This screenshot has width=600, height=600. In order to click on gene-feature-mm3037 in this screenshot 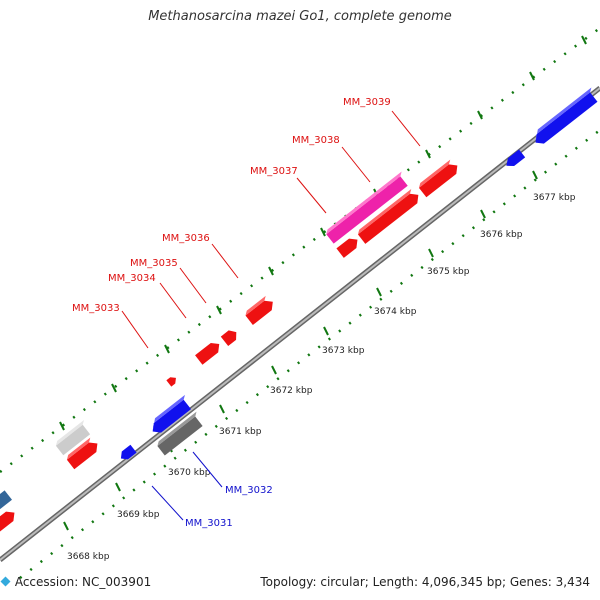, I will do `click(367, 207)`.